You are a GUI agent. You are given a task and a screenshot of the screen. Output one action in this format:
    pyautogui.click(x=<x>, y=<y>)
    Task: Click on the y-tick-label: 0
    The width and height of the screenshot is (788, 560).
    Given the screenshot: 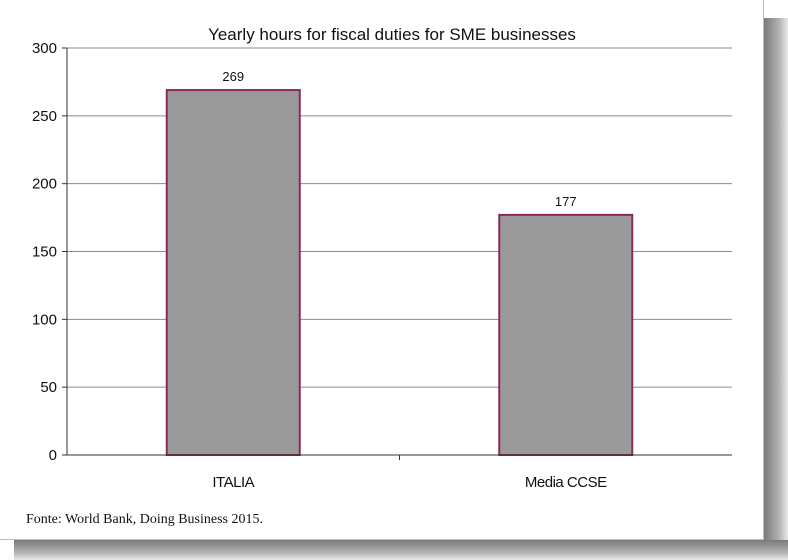 What is the action you would take?
    pyautogui.click(x=53, y=455)
    